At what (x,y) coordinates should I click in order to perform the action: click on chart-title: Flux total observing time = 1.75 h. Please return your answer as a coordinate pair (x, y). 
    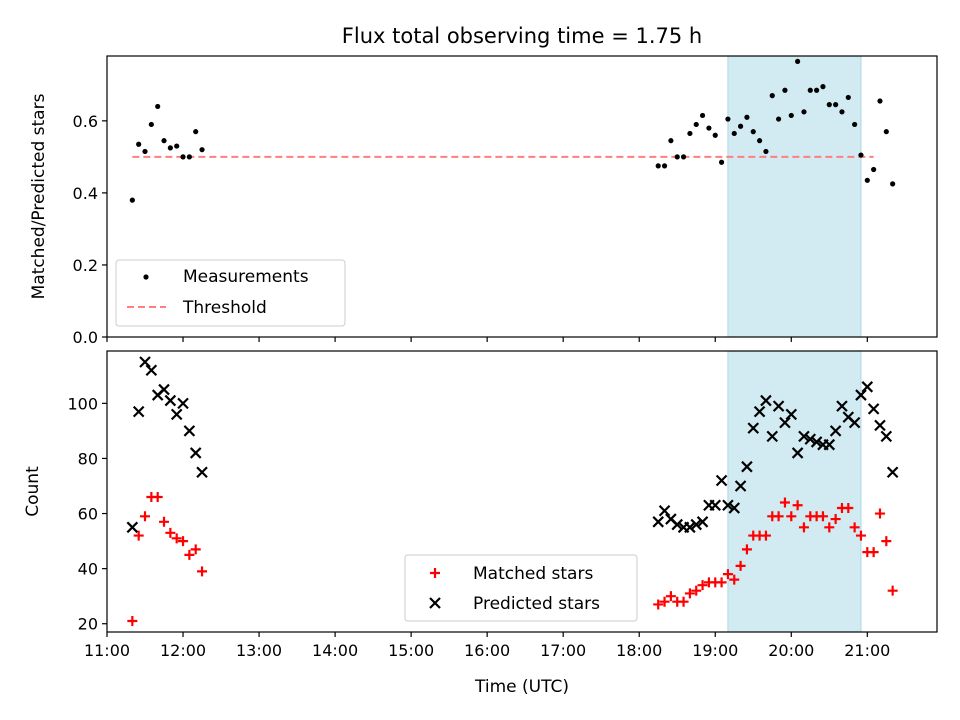
    Looking at the image, I should click on (522, 36).